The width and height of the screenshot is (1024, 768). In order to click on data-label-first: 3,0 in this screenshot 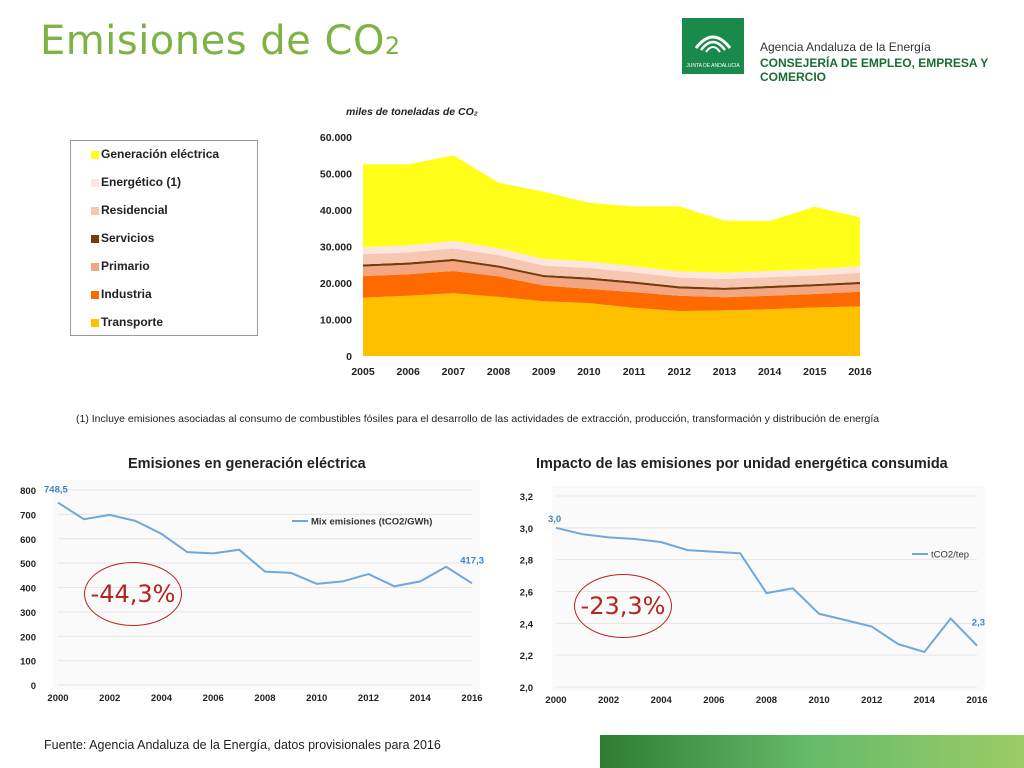, I will do `click(554, 519)`.